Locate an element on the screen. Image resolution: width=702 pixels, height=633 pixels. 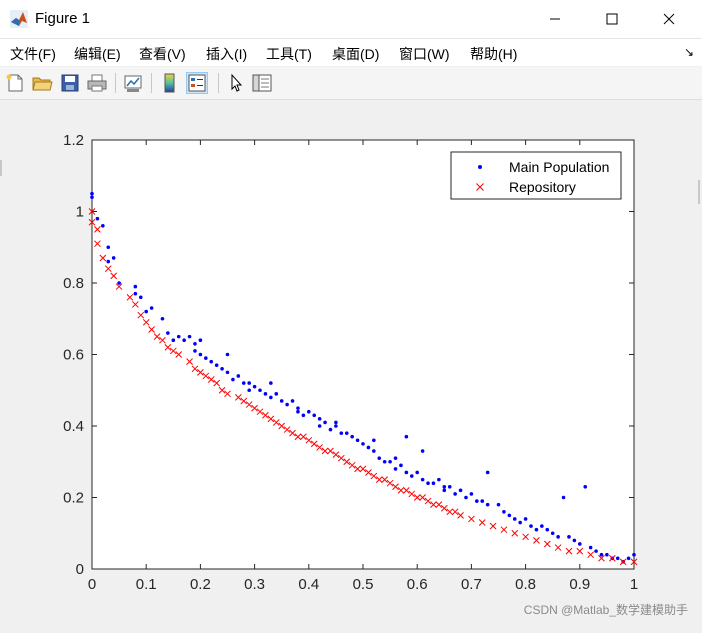
legend-label: Main Population is located at coordinates (559, 167).